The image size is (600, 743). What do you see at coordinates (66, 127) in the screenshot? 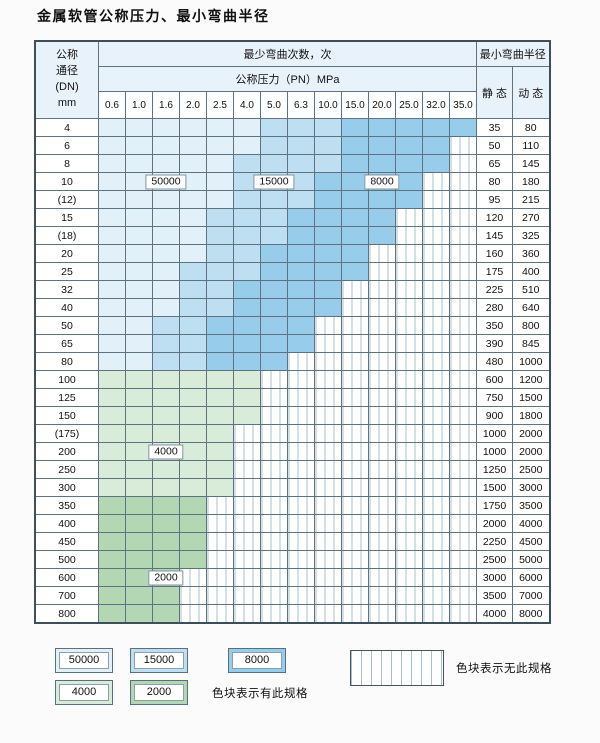
I see `dn-cell: 4` at bounding box center [66, 127].